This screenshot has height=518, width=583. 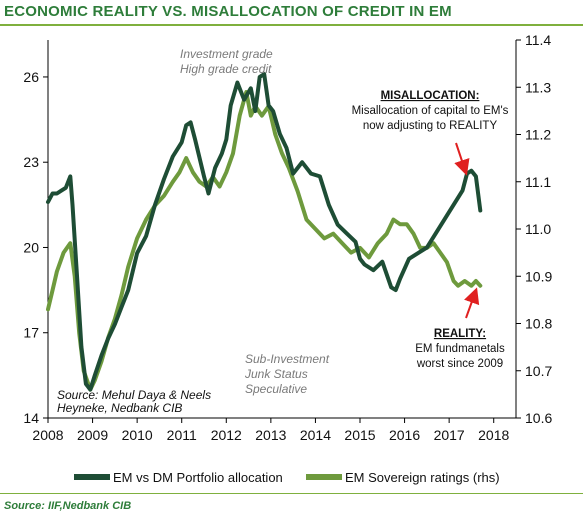 I want to click on annotation-source-line2: Heyneke, Nedbank CIB, so click(x=119, y=408).